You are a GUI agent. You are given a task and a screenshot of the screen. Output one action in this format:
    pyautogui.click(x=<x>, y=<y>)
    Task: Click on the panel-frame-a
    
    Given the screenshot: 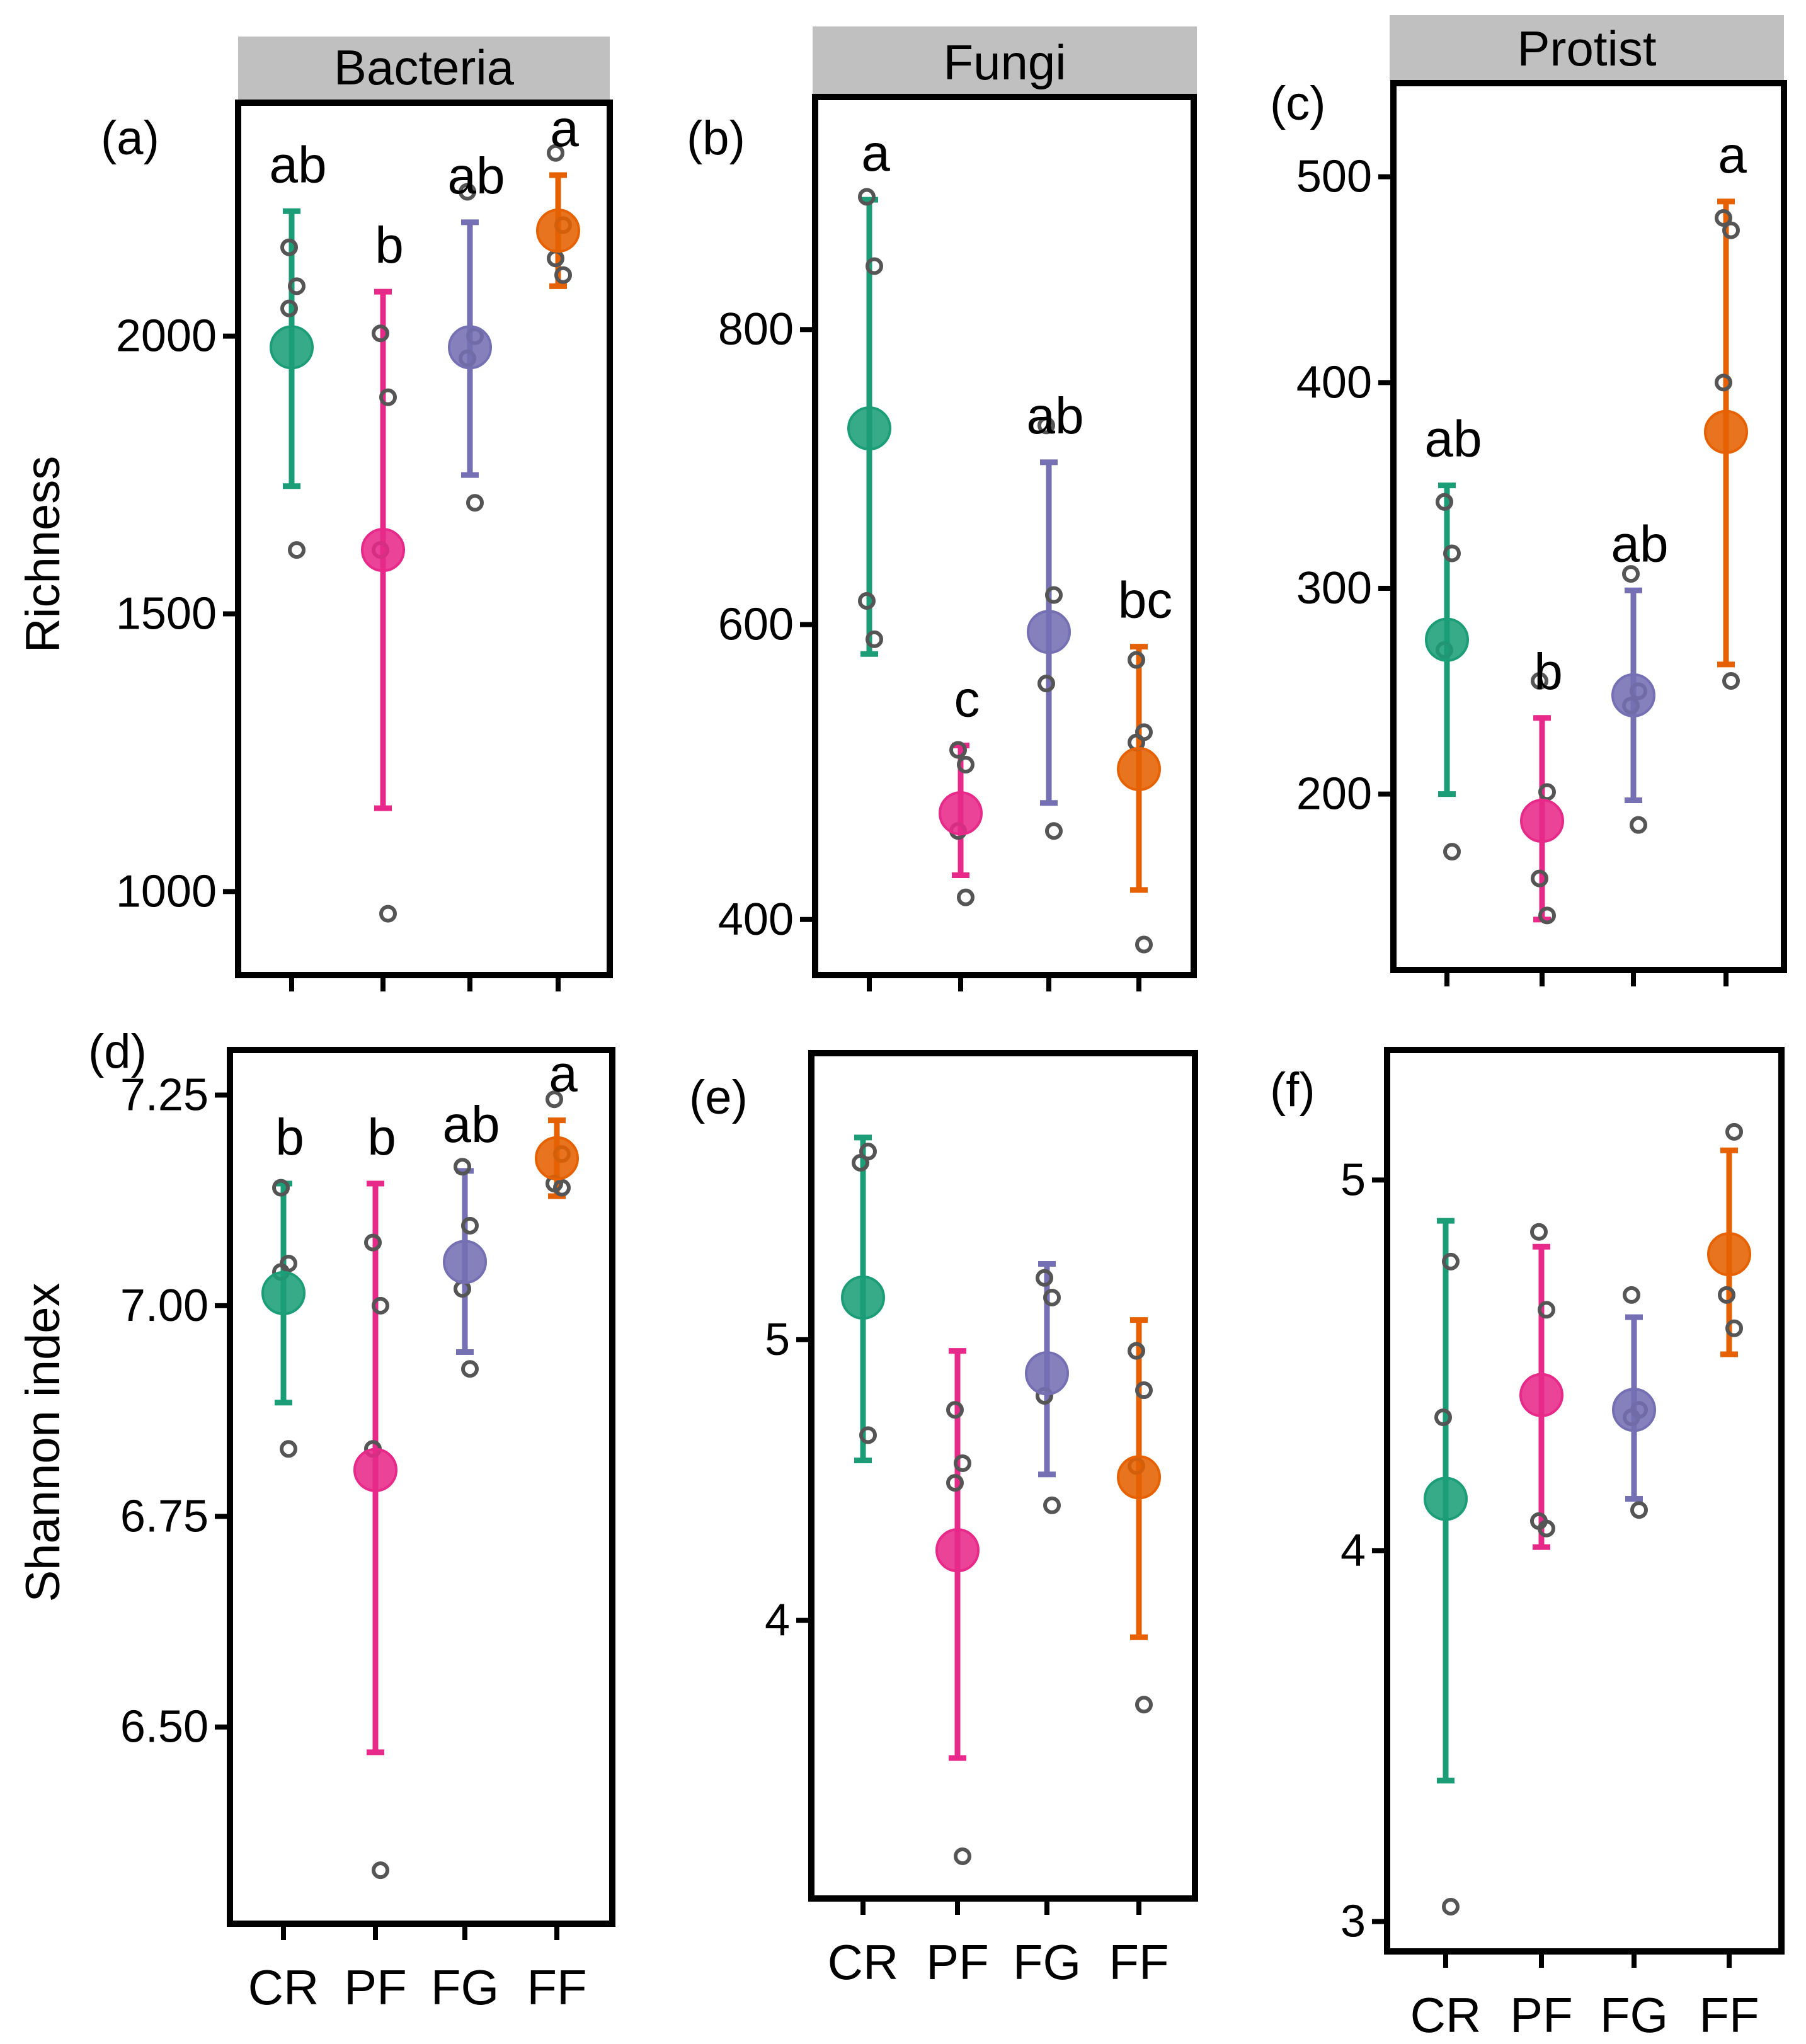 What is the action you would take?
    pyautogui.click(x=424, y=539)
    